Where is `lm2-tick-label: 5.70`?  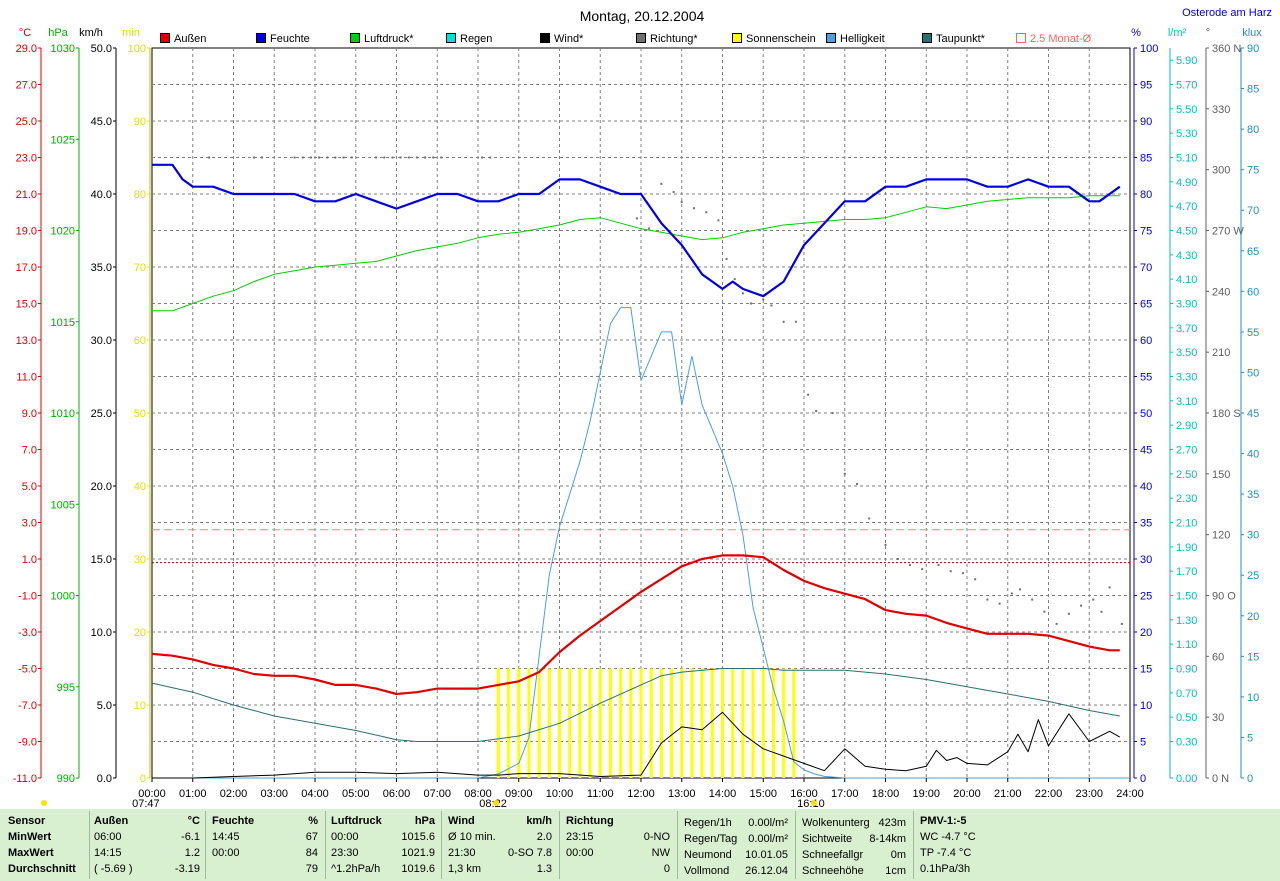
lm2-tick-label: 5.70 is located at coordinates (1186, 86).